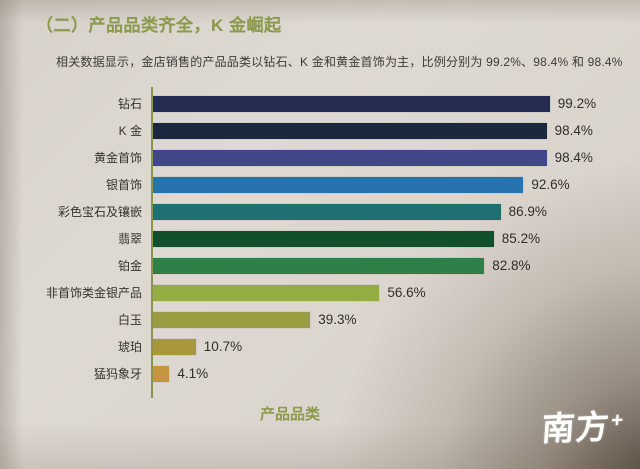 This screenshot has height=469, width=640. I want to click on page-title: （二）产品品类齐全，K 金崛起, so click(159, 25).